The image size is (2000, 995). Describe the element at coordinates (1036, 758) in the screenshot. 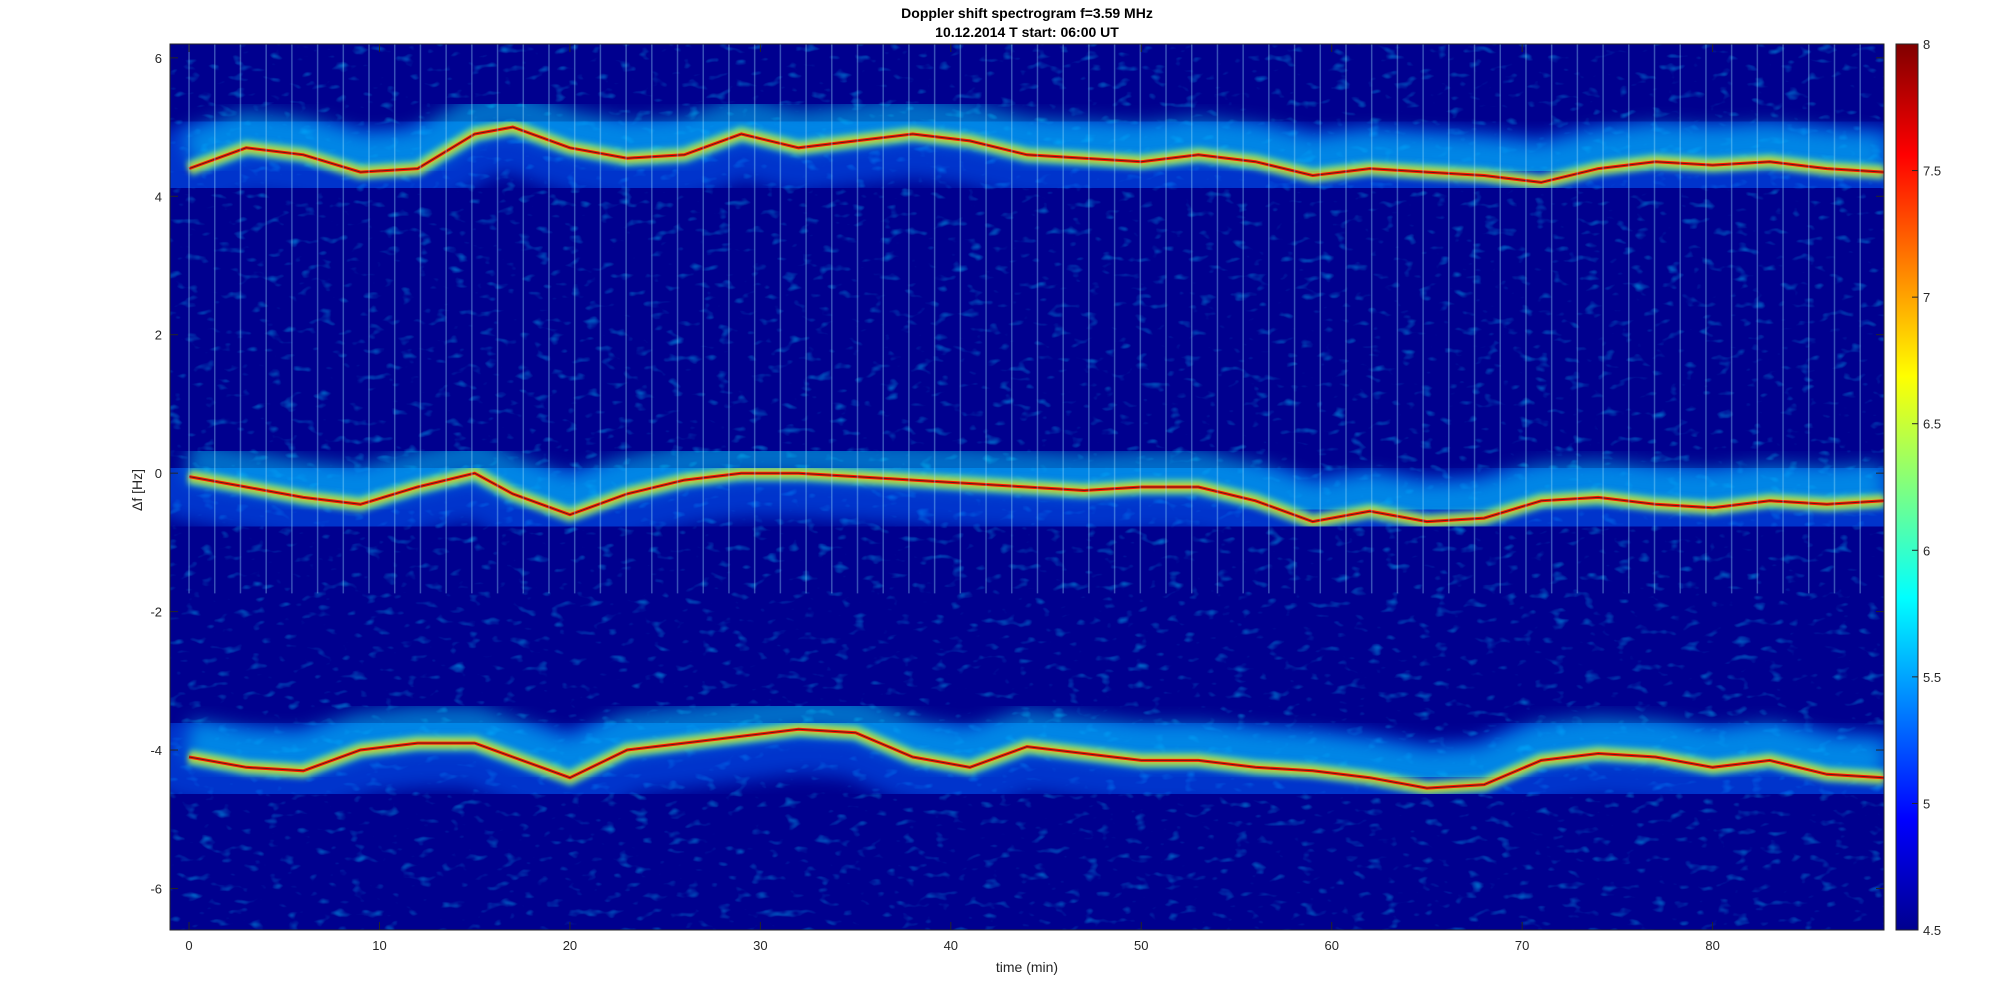

I see `band-lower-trace` at that location.